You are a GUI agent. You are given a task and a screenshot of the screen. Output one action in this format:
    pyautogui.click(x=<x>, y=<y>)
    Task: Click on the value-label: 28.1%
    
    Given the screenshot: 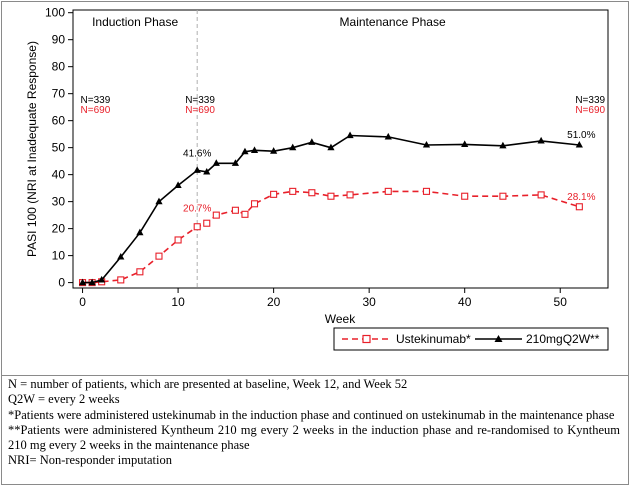 What is the action you would take?
    pyautogui.click(x=581, y=197)
    